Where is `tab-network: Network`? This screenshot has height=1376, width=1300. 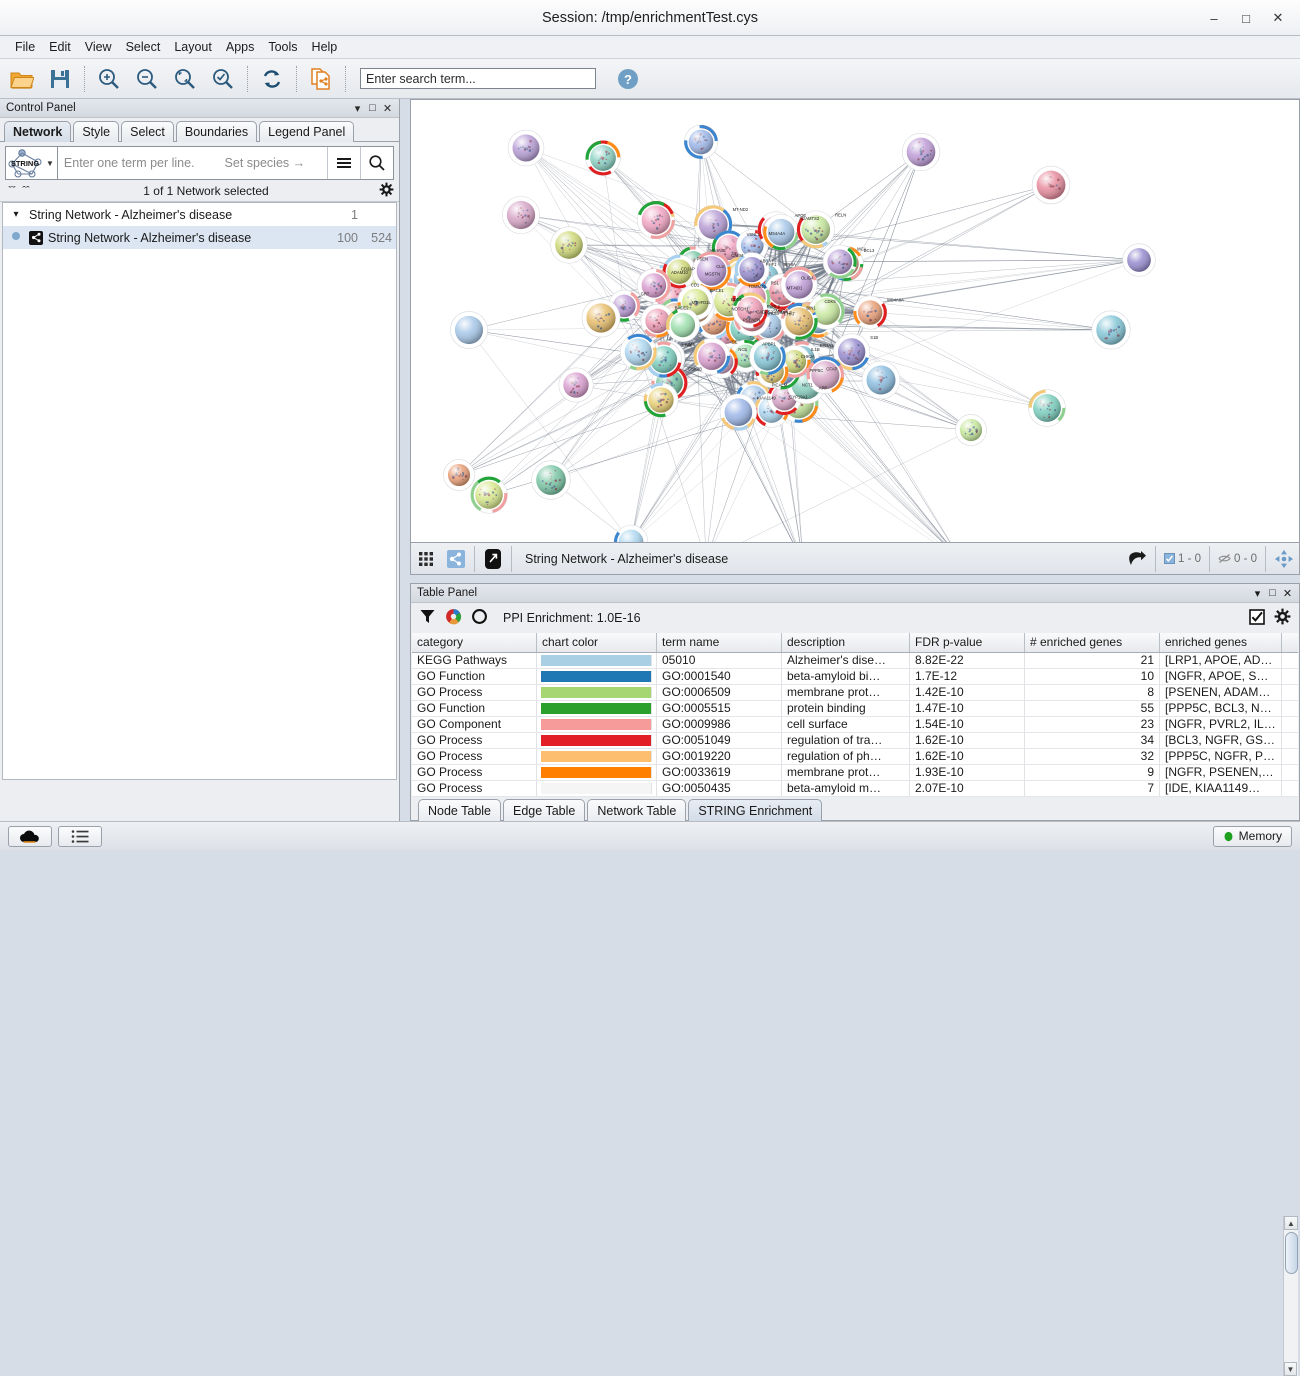
tab-network: Network is located at coordinates (37, 131).